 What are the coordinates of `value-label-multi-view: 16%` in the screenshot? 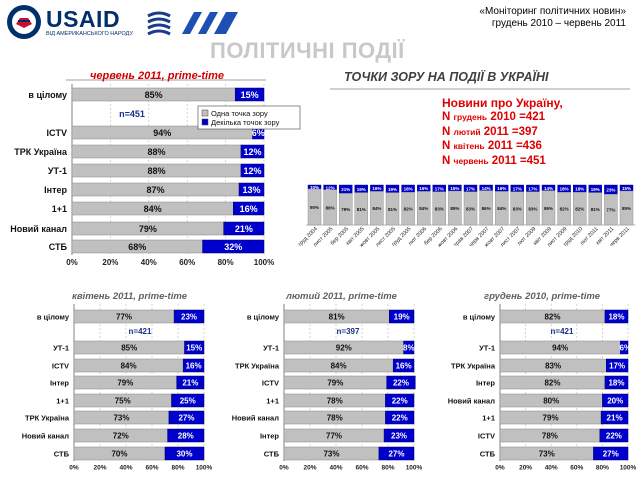 It's located at (194, 366).